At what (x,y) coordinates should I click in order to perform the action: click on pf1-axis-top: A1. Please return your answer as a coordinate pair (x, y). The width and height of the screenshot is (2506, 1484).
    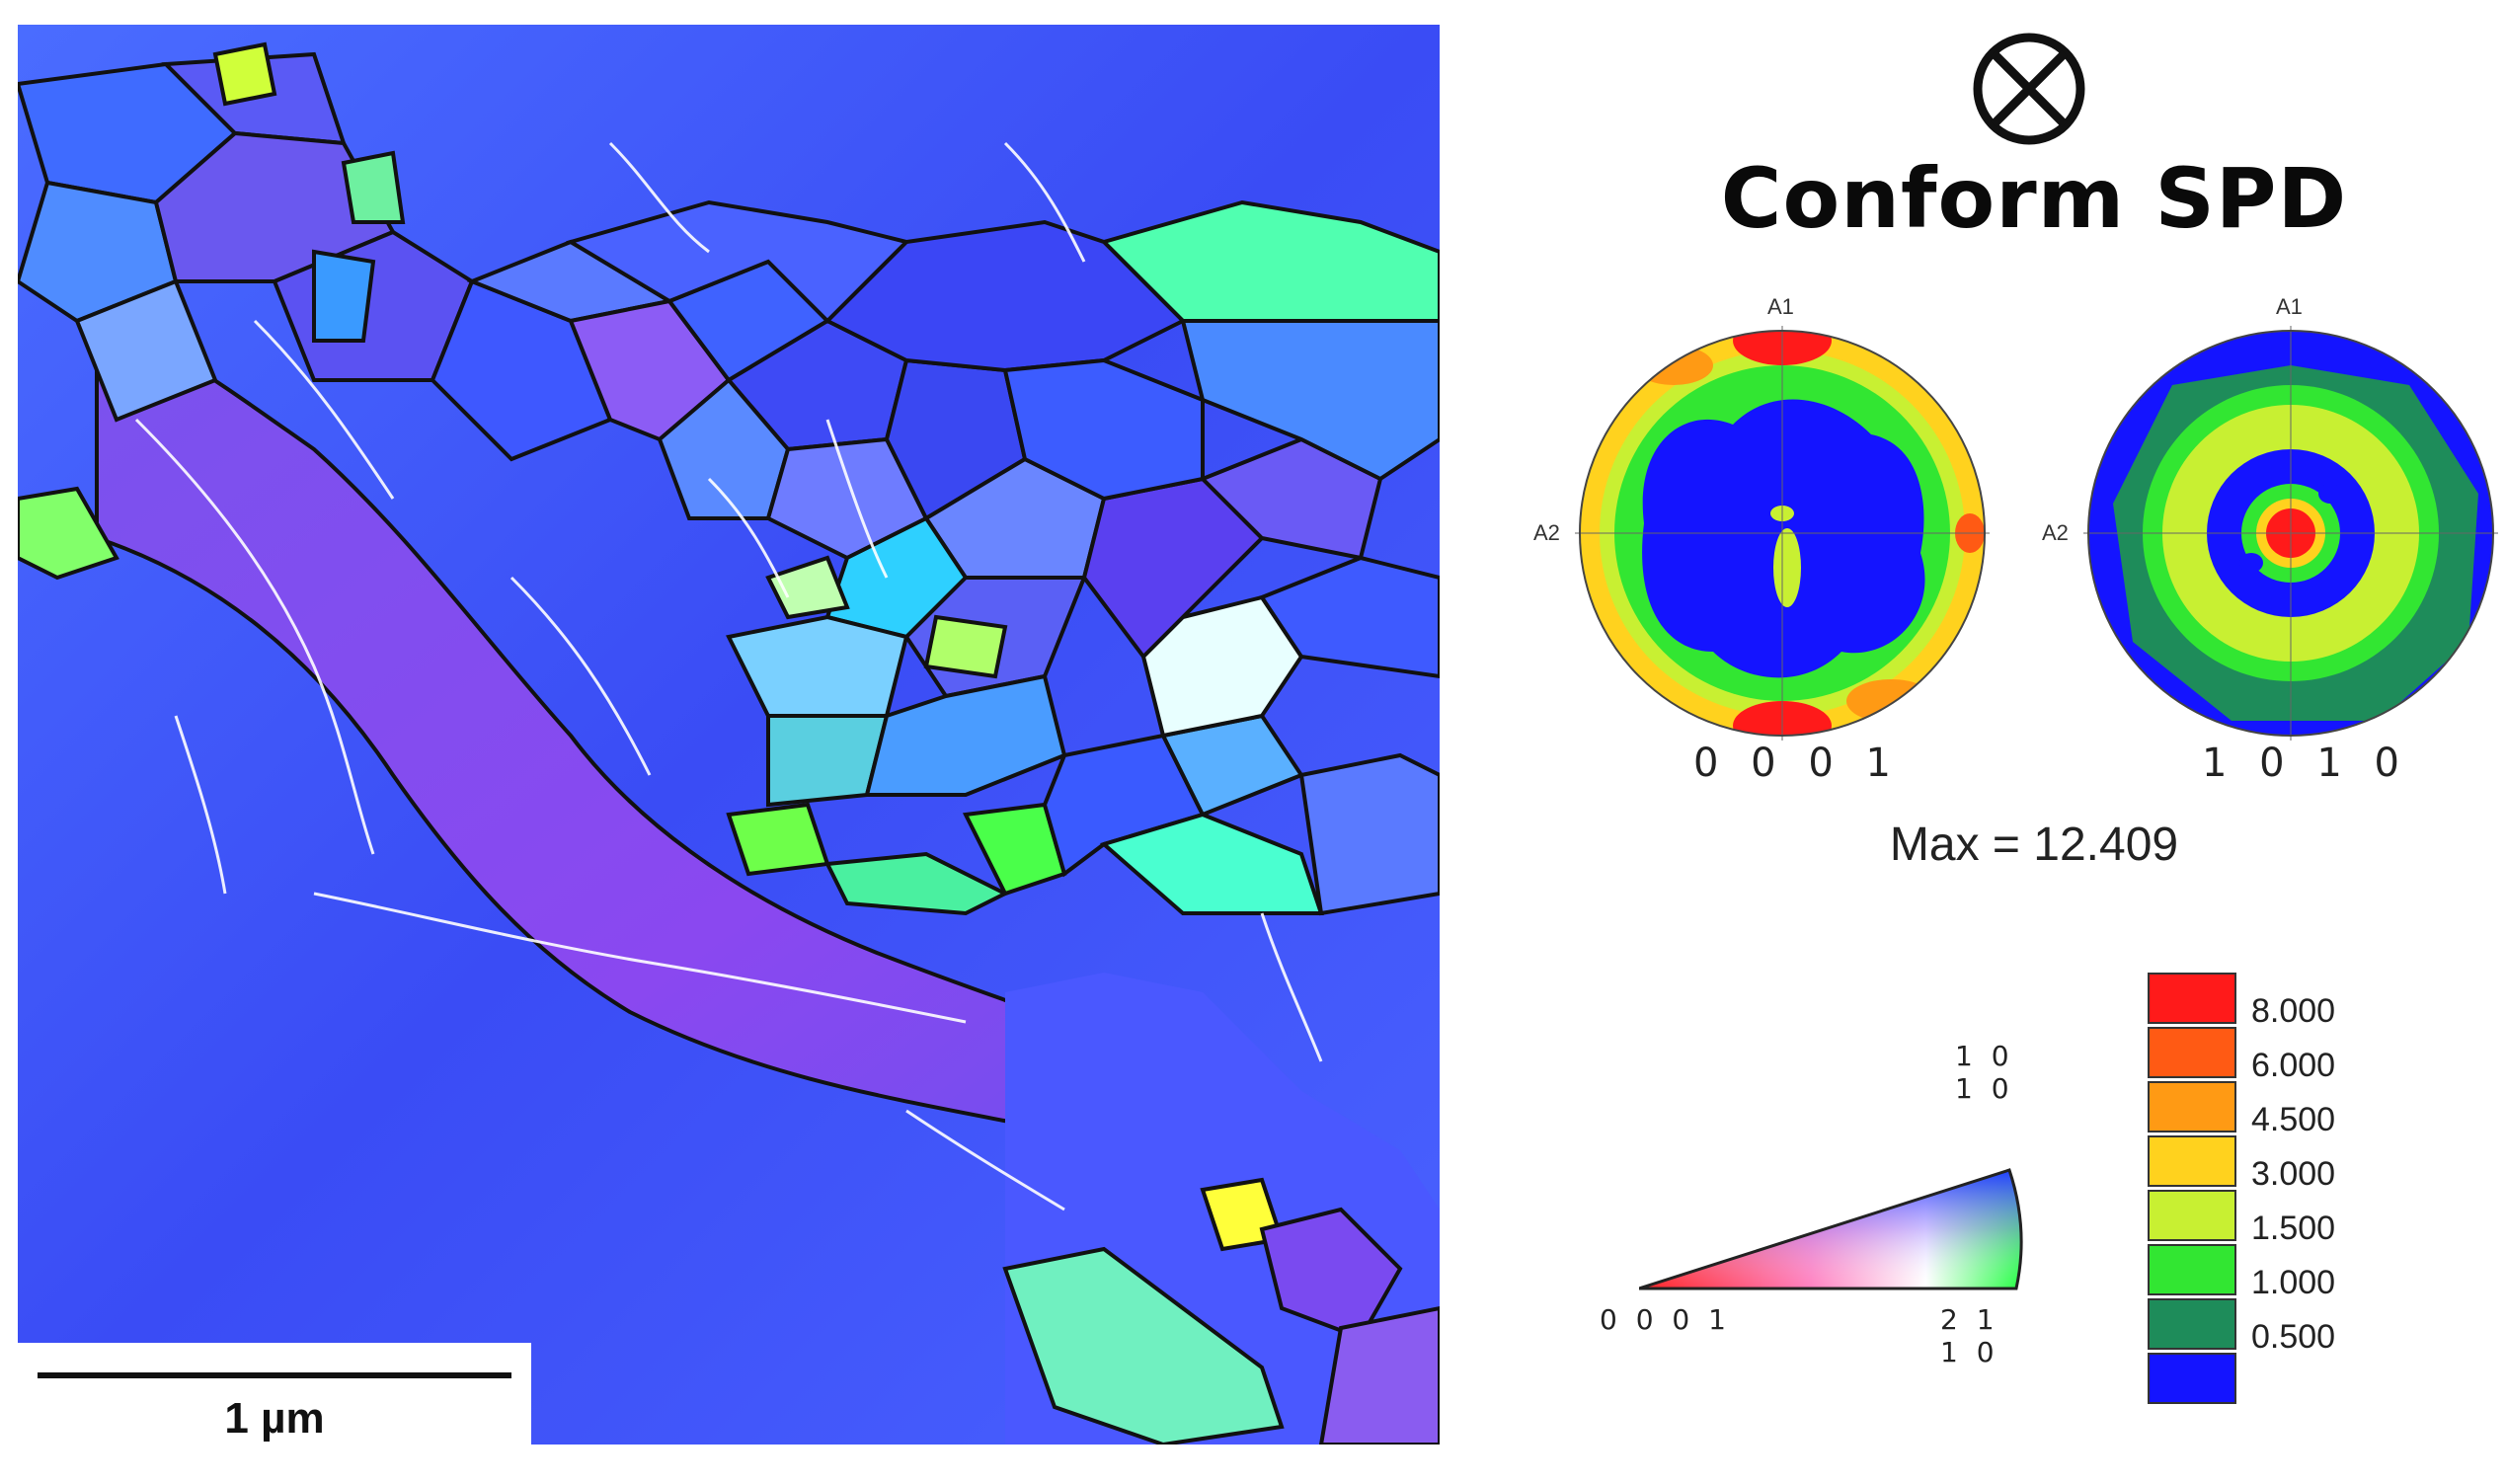
    Looking at the image, I should click on (1780, 307).